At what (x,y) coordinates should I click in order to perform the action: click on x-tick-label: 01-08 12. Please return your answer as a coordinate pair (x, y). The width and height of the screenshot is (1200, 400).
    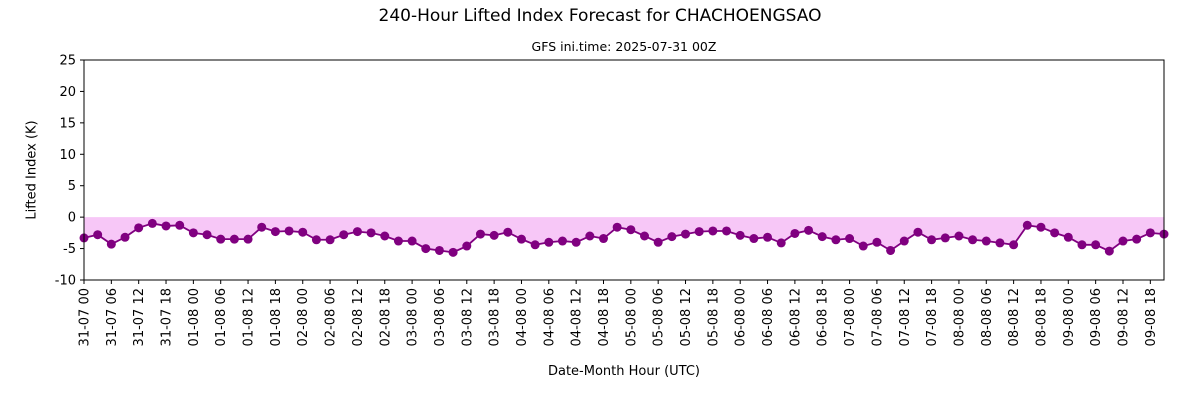
    Looking at the image, I should click on (249, 317).